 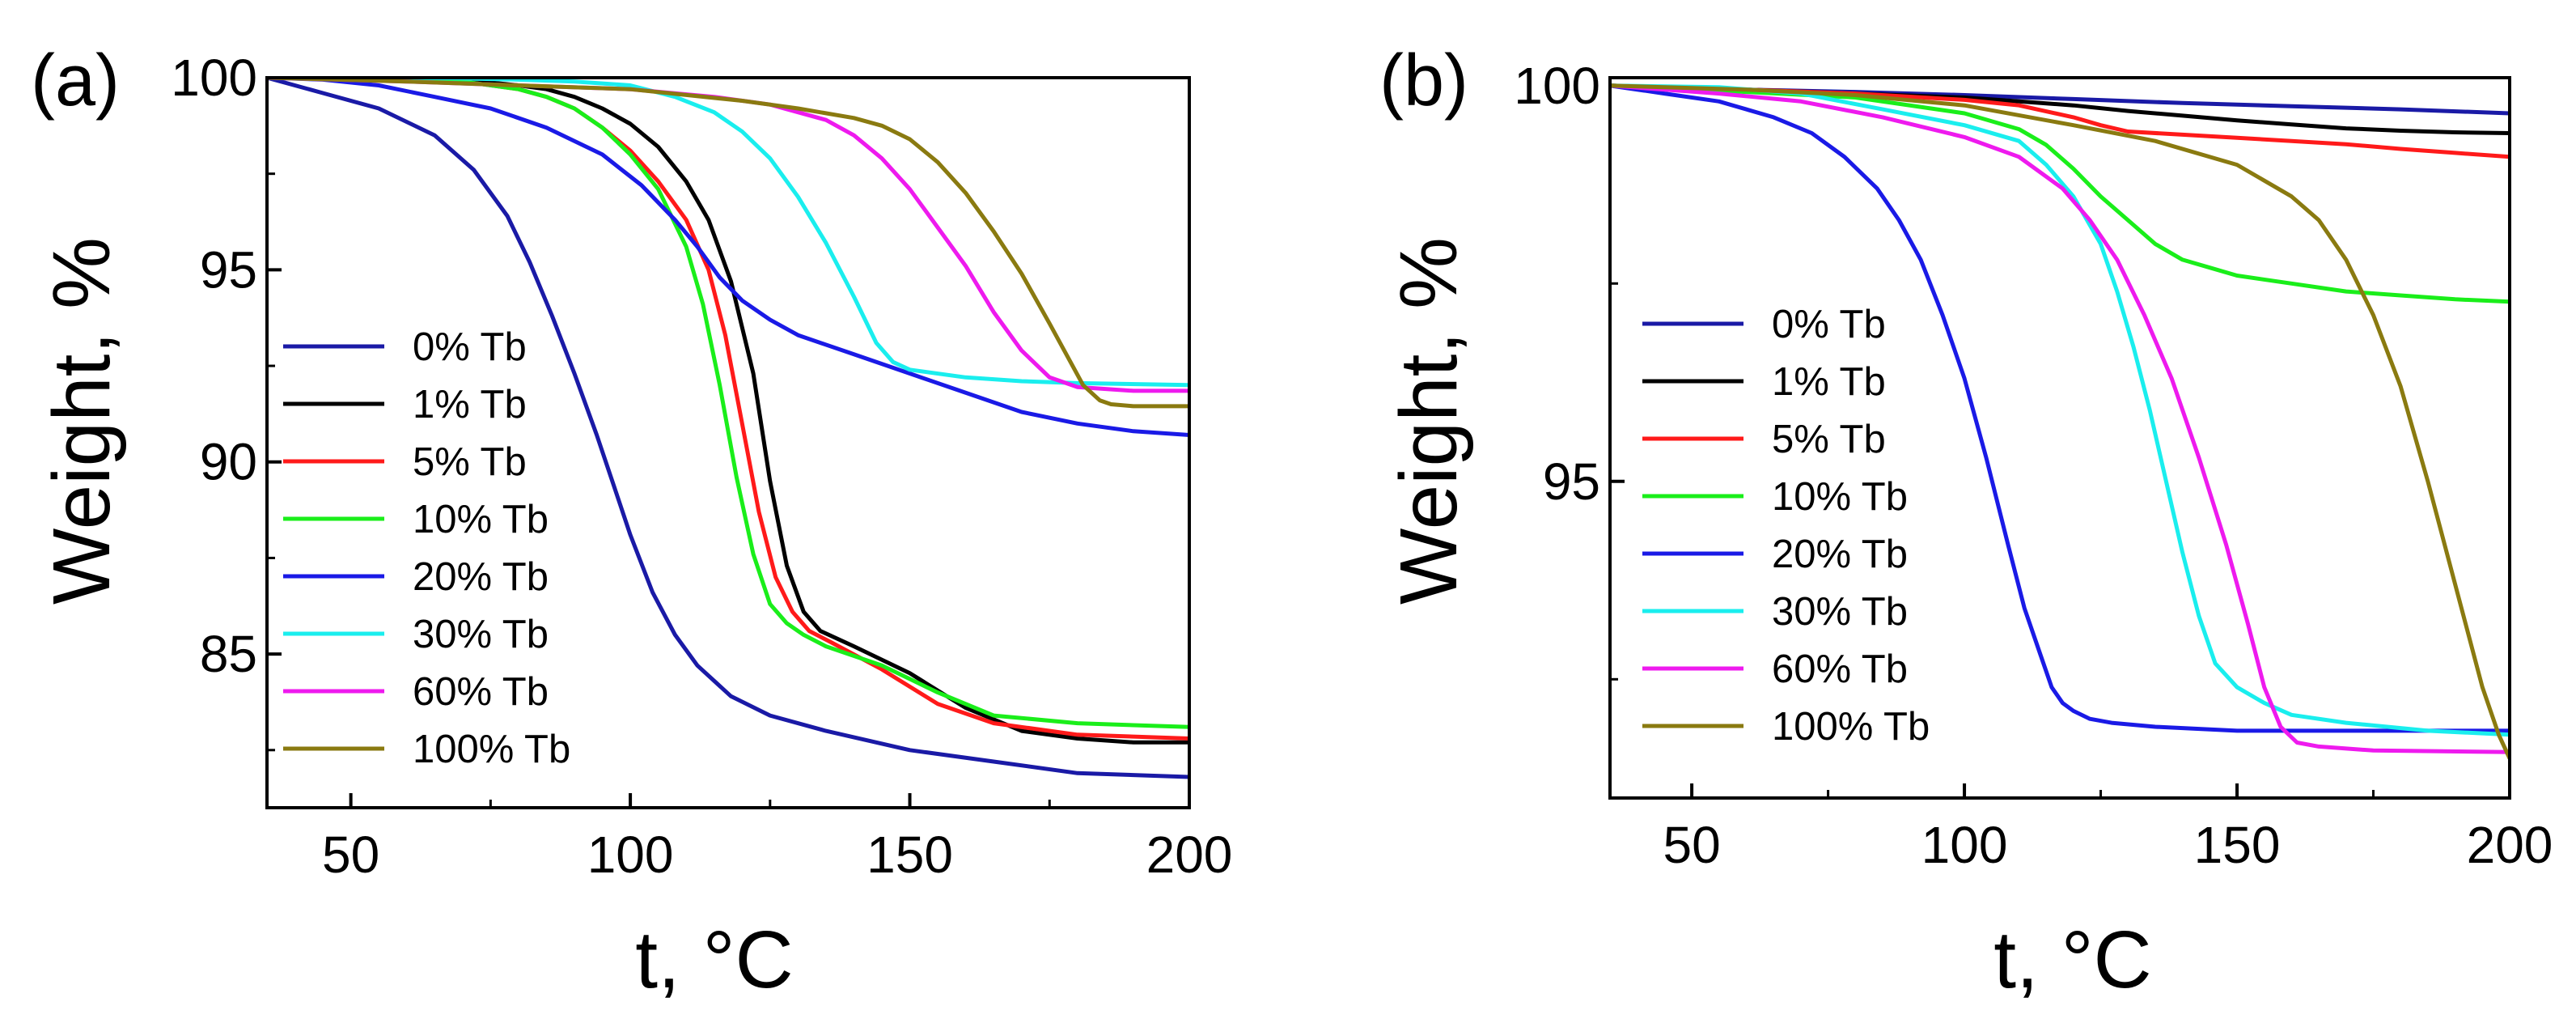 What do you see at coordinates (1829, 439) in the screenshot?
I see `panel-b-legend-label: 5% Tb` at bounding box center [1829, 439].